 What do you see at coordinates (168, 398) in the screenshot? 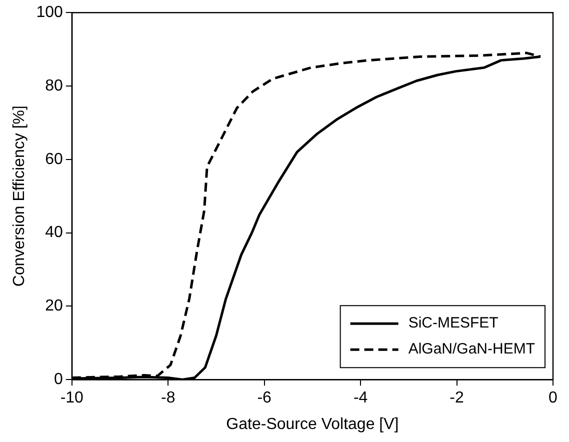
I see `x-tick-label: -8` at bounding box center [168, 398].